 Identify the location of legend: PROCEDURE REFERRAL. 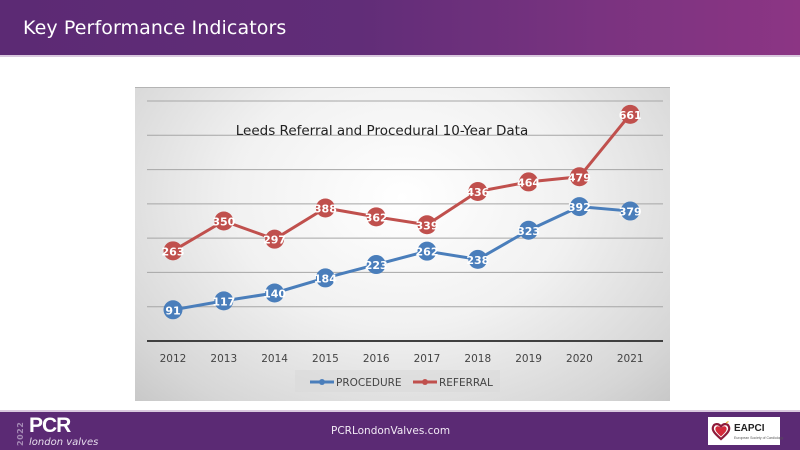
(397, 381).